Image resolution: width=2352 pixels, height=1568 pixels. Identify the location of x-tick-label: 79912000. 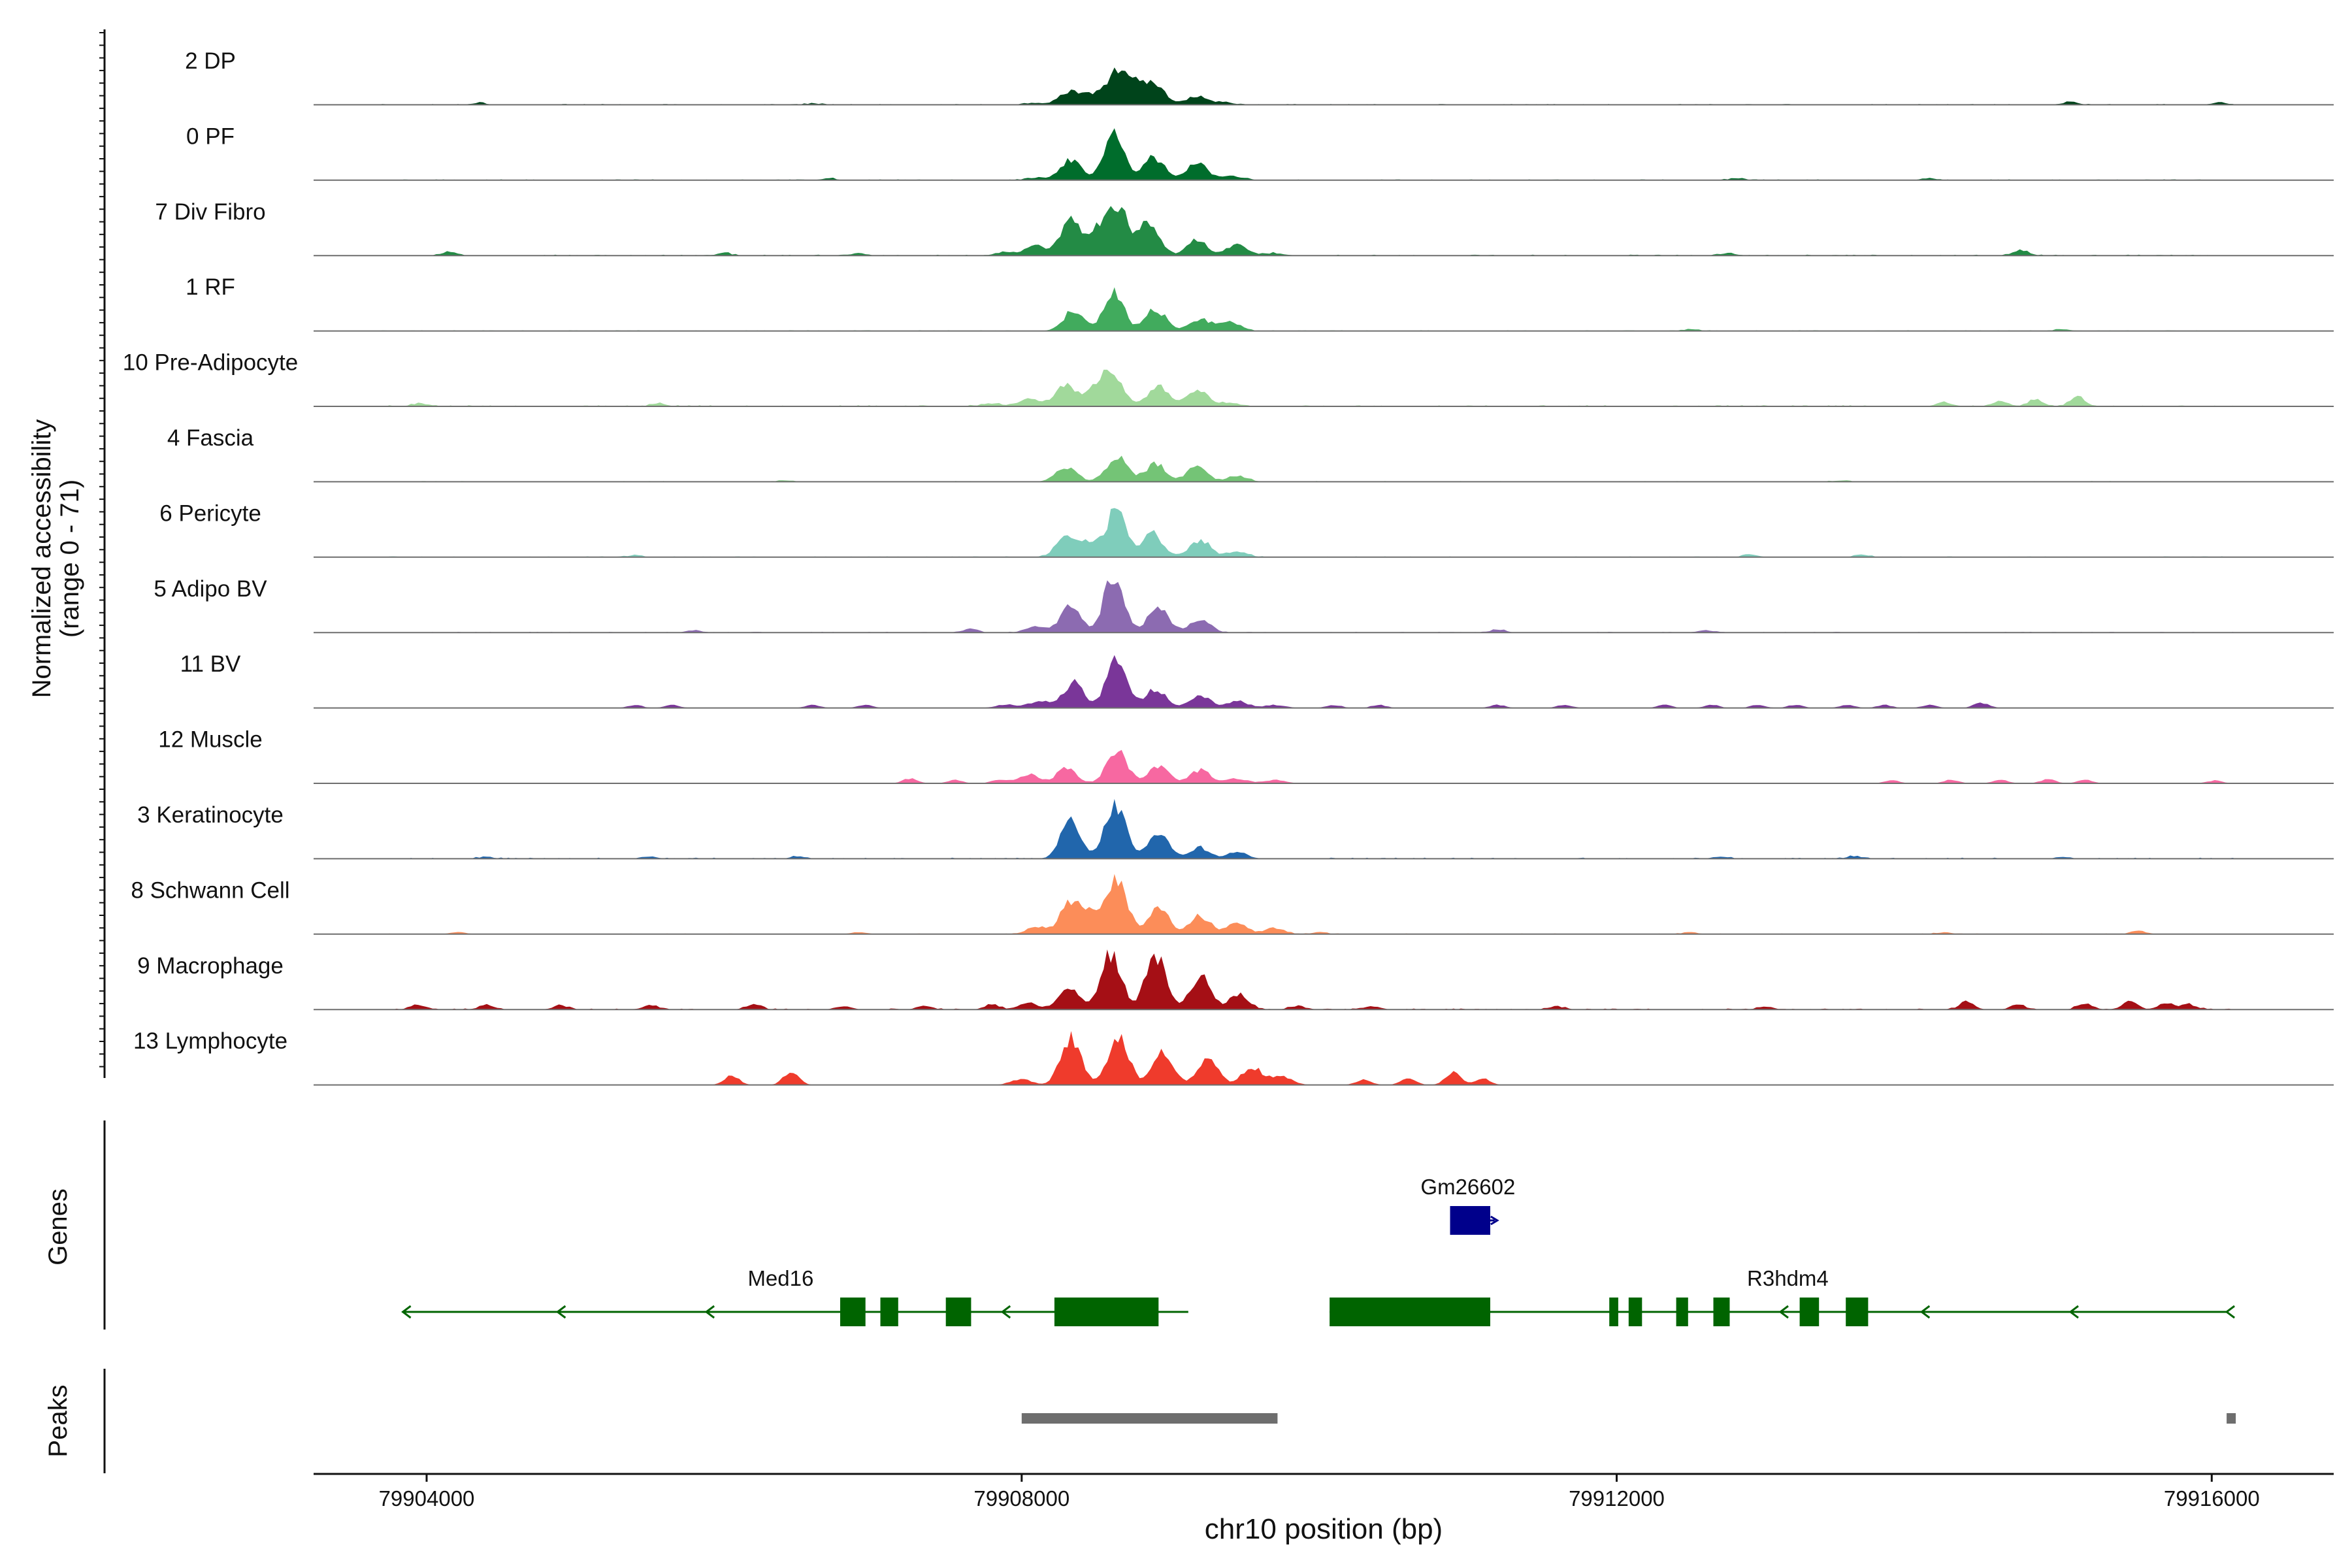
(1617, 1498).